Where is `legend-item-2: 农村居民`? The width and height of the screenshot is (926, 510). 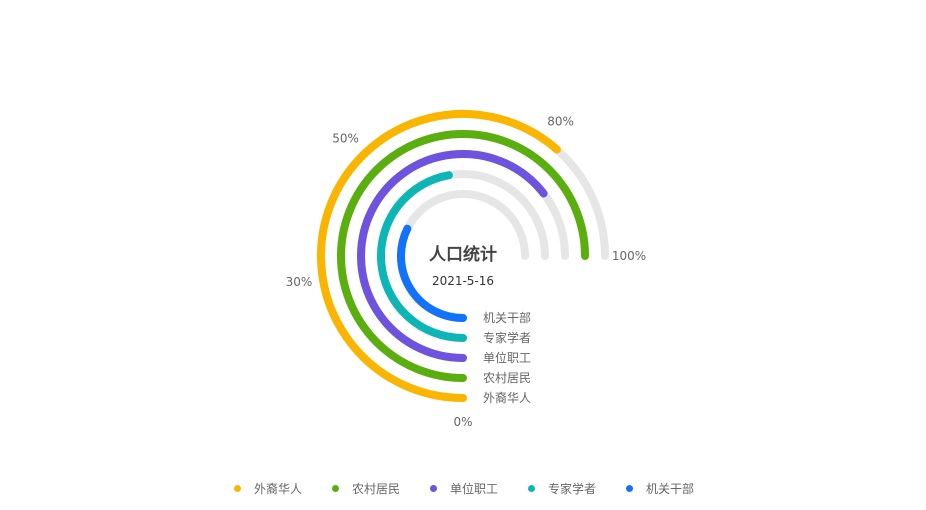
legend-item-2: 农村居民 is located at coordinates (365, 488).